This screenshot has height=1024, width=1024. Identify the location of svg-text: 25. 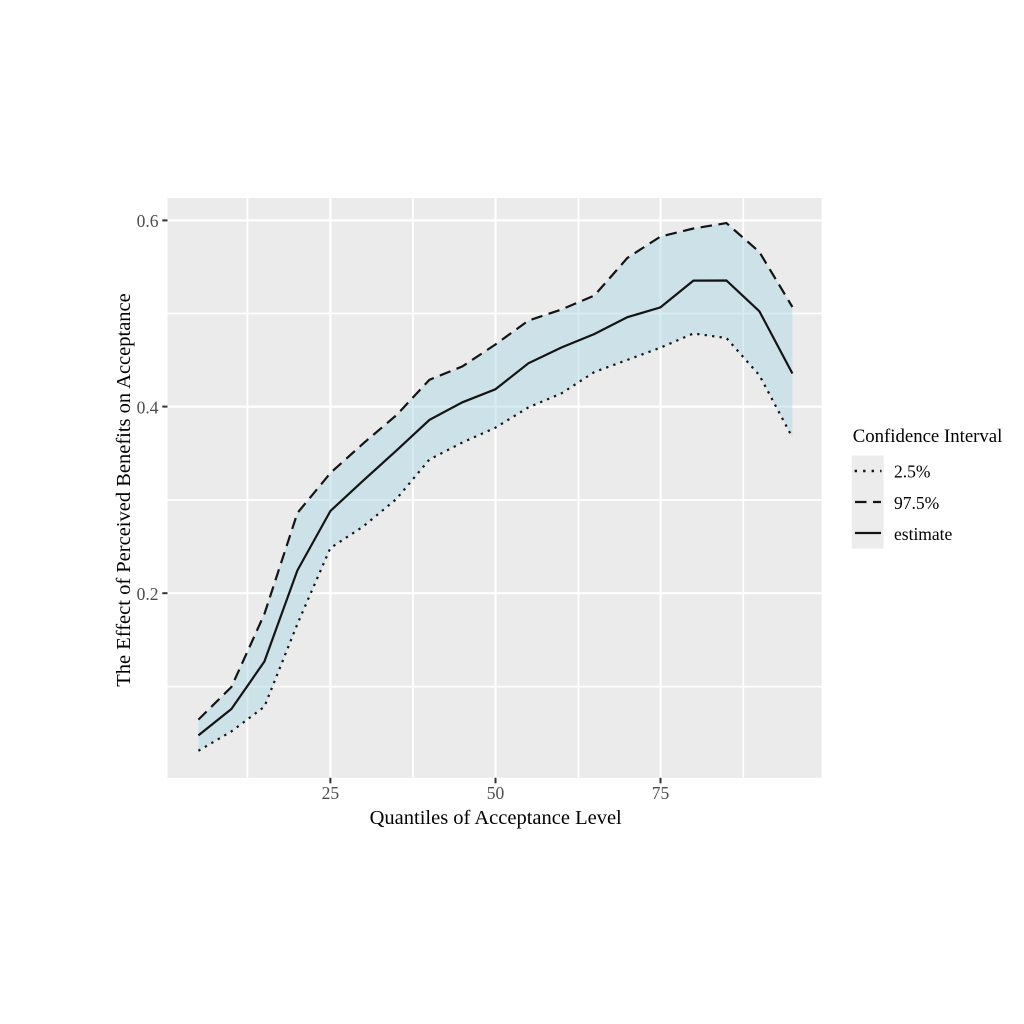
(331, 793).